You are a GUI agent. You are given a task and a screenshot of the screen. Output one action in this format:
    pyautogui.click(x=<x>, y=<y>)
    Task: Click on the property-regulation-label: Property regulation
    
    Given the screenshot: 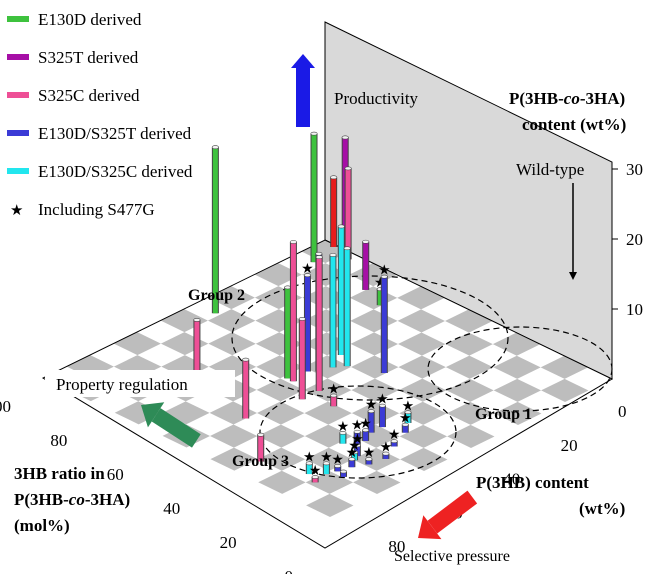 What is the action you would take?
    pyautogui.click(x=122, y=384)
    